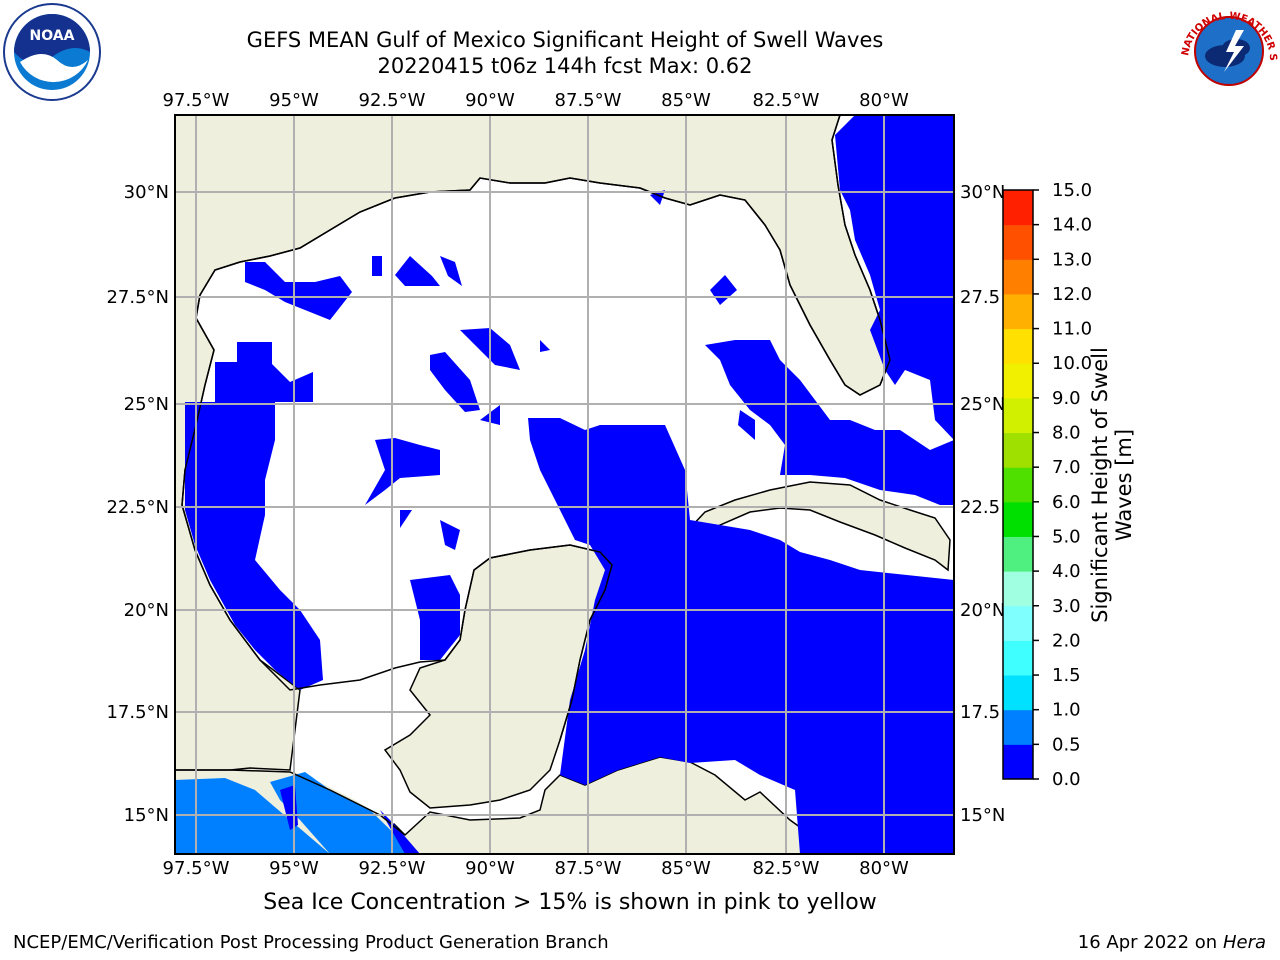 This screenshot has width=1280, height=960. What do you see at coordinates (1072, 190) in the screenshot?
I see `colorbar-tick-label: 15.0` at bounding box center [1072, 190].